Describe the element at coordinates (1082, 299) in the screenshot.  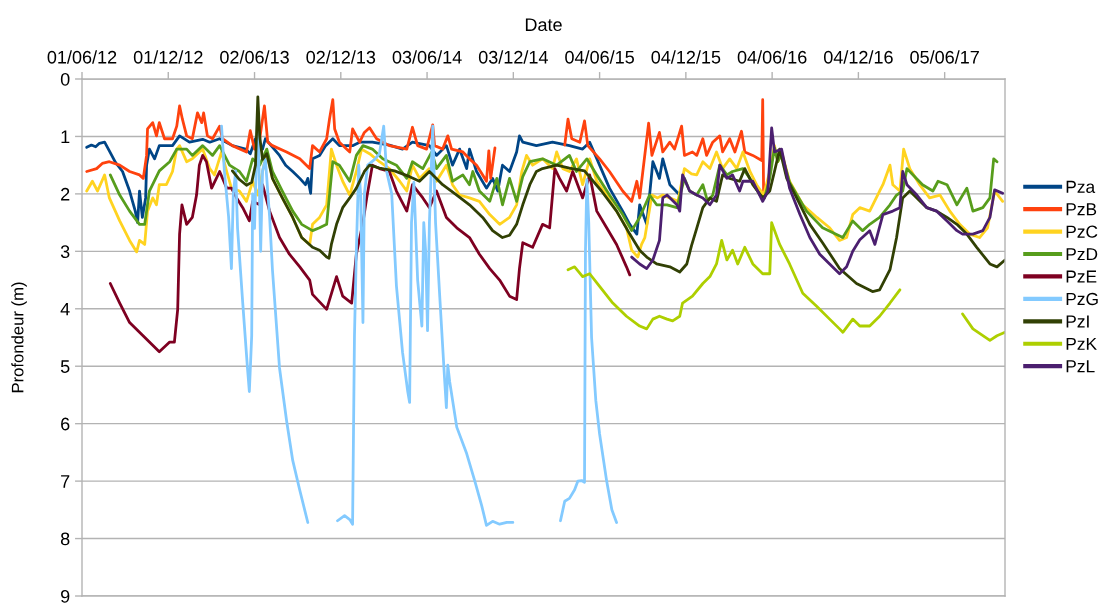
I see `legend-label: PzG` at that location.